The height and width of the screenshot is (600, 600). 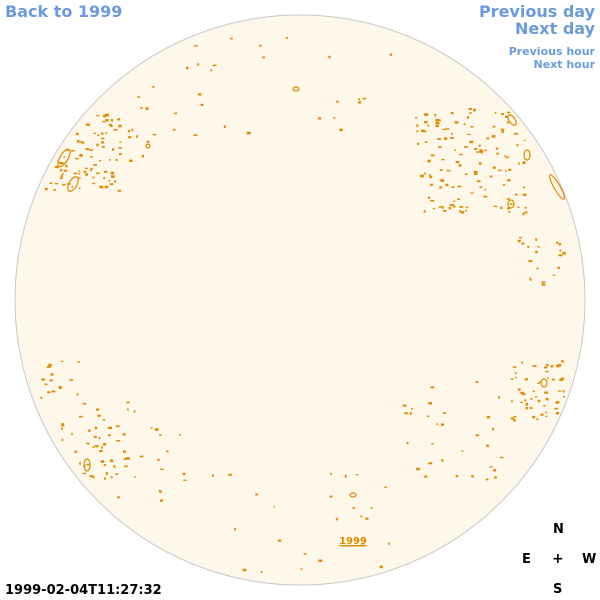 What do you see at coordinates (64, 11) in the screenshot?
I see `back-to-year-link: Back to 1999` at bounding box center [64, 11].